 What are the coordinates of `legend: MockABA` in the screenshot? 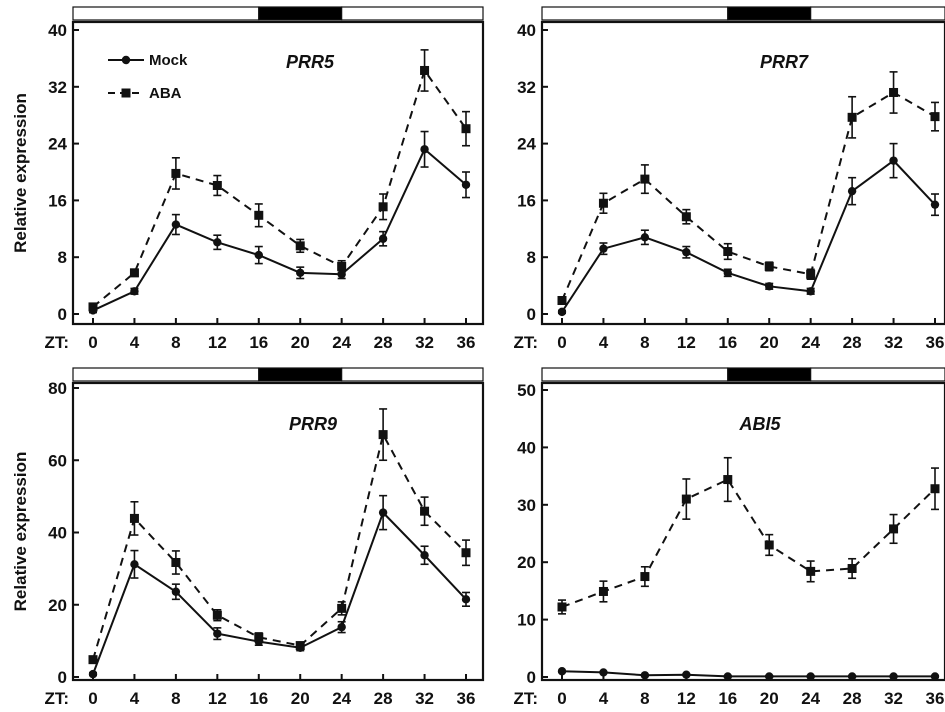 It's located at (148, 77).